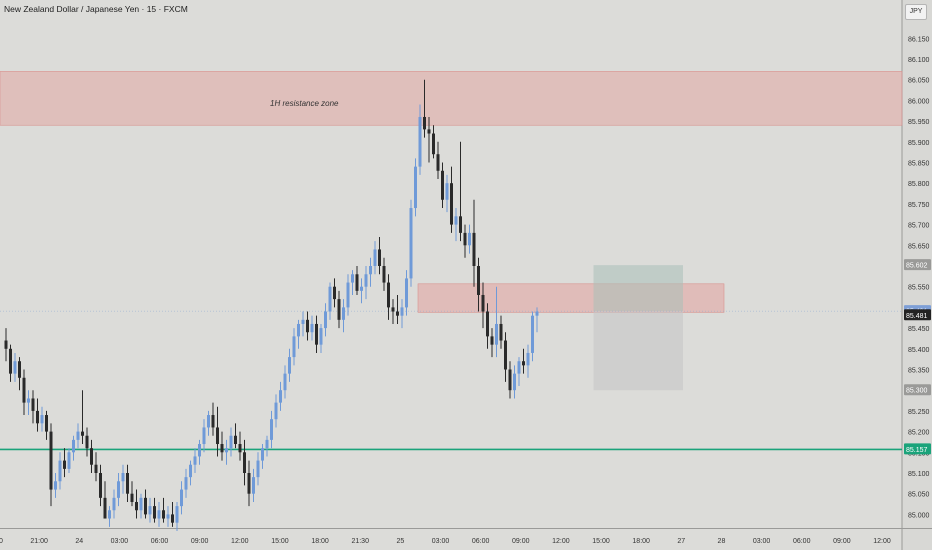 The height and width of the screenshot is (550, 932). Describe the element at coordinates (919, 350) in the screenshot. I see `price-tick-label: 85.400` at that location.